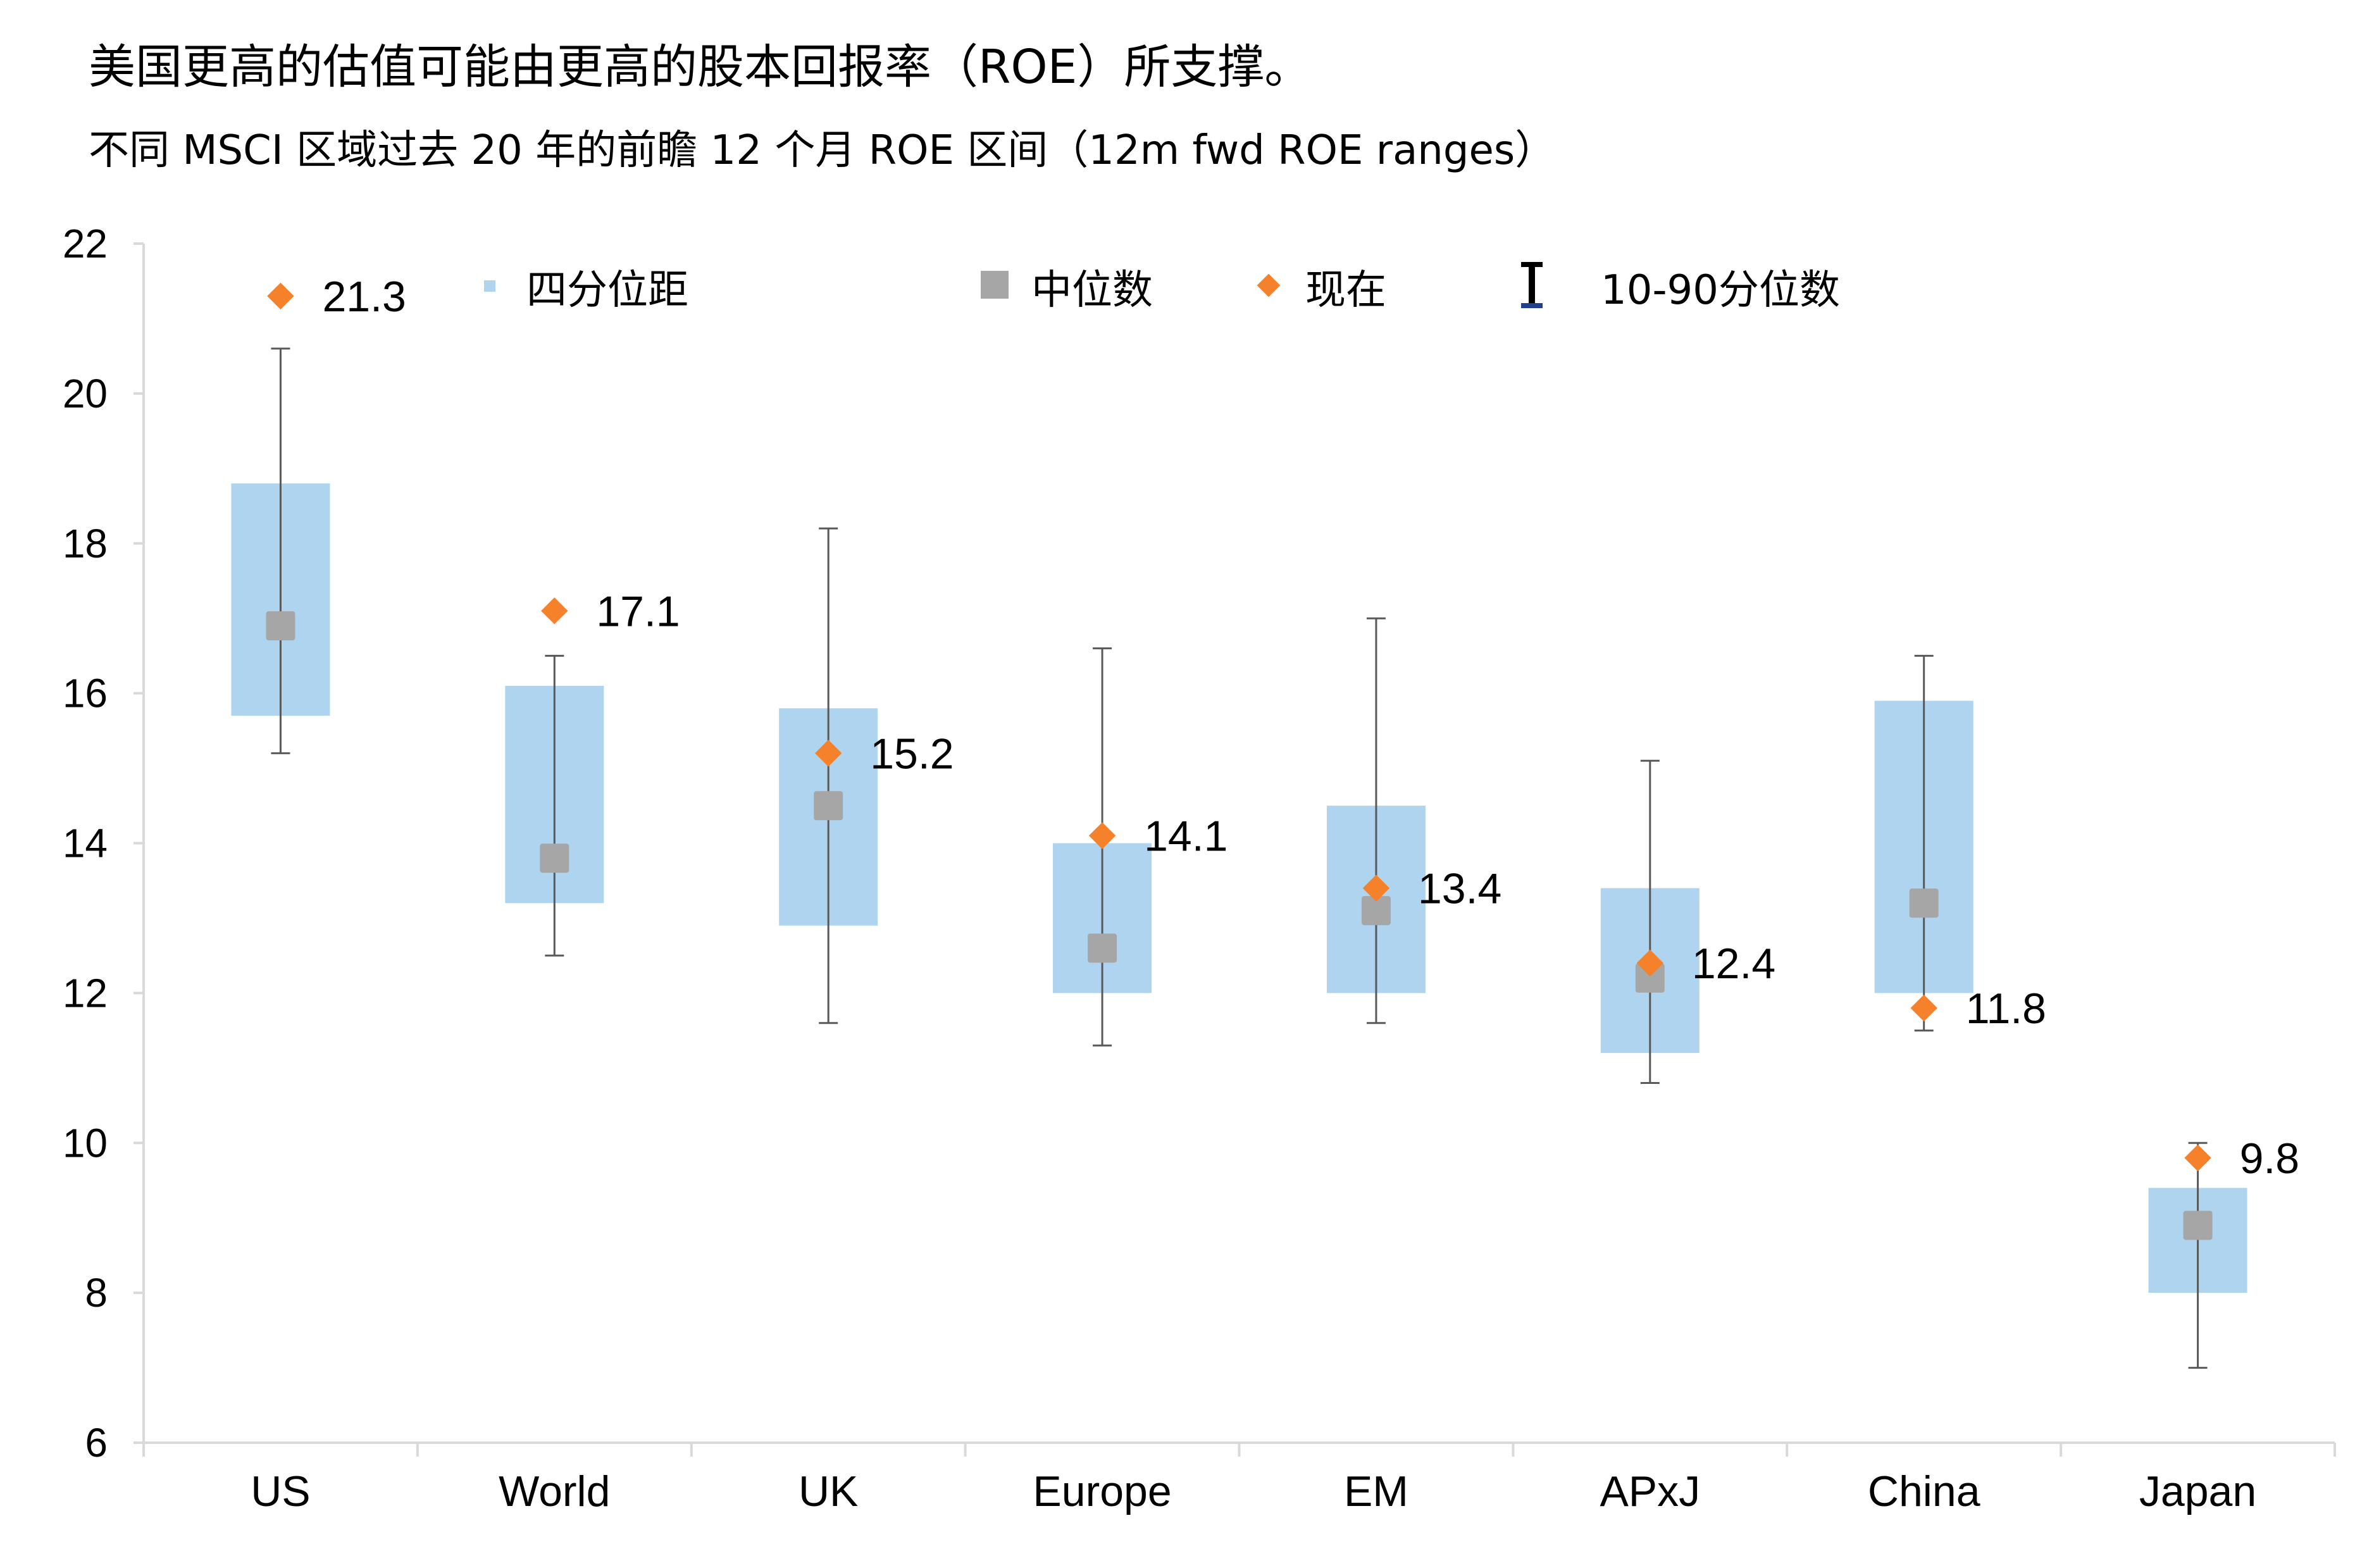 The image size is (2374, 1568). What do you see at coordinates (1532, 285) in the screenshot?
I see `legend-range-icon` at bounding box center [1532, 285].